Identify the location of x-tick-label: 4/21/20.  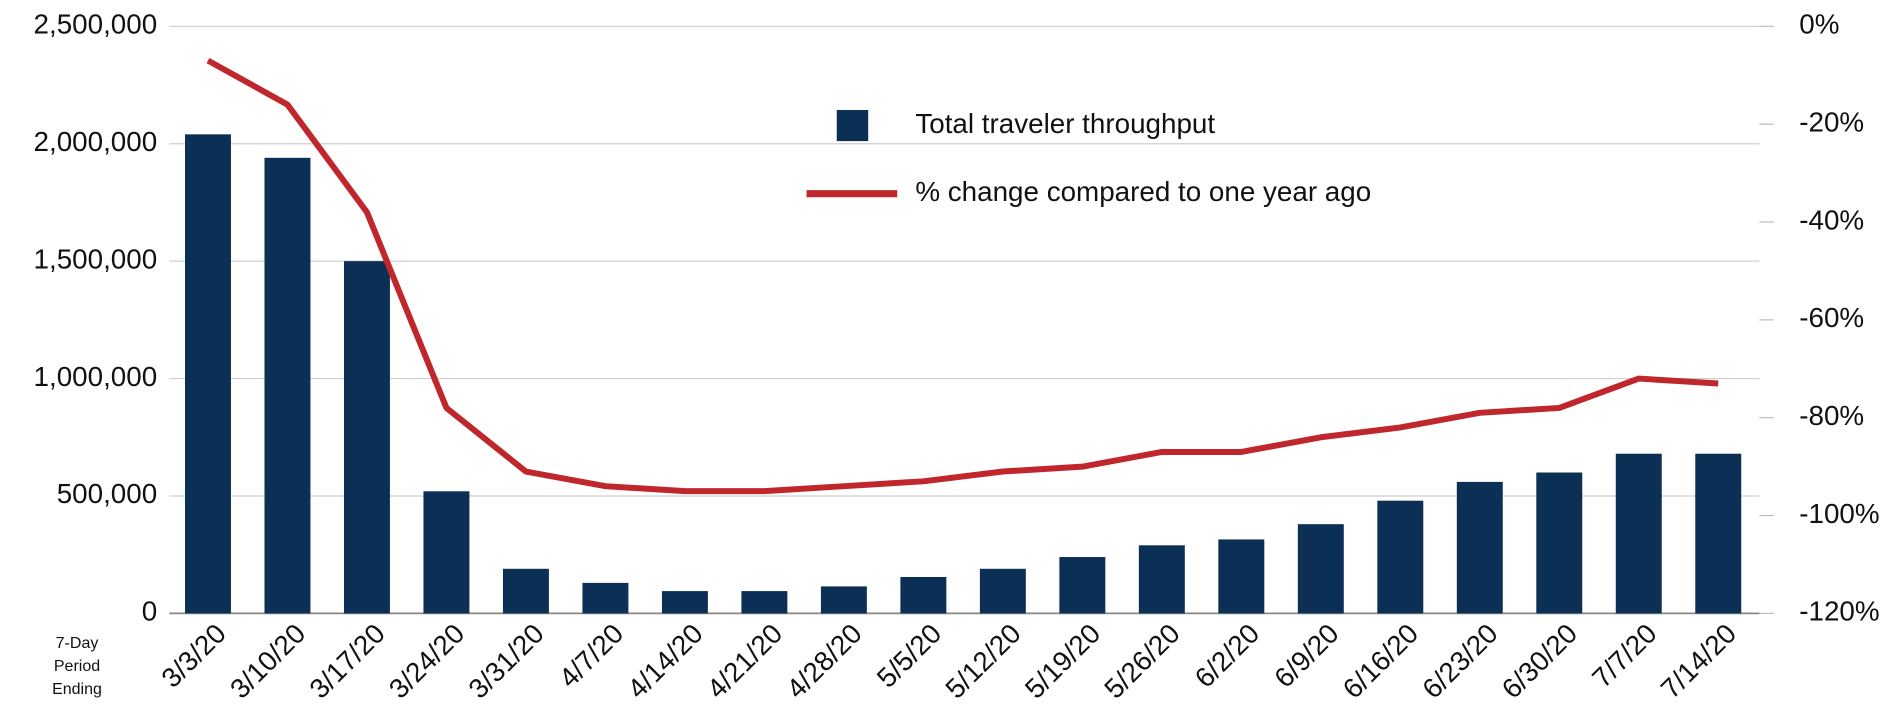
(745, 661).